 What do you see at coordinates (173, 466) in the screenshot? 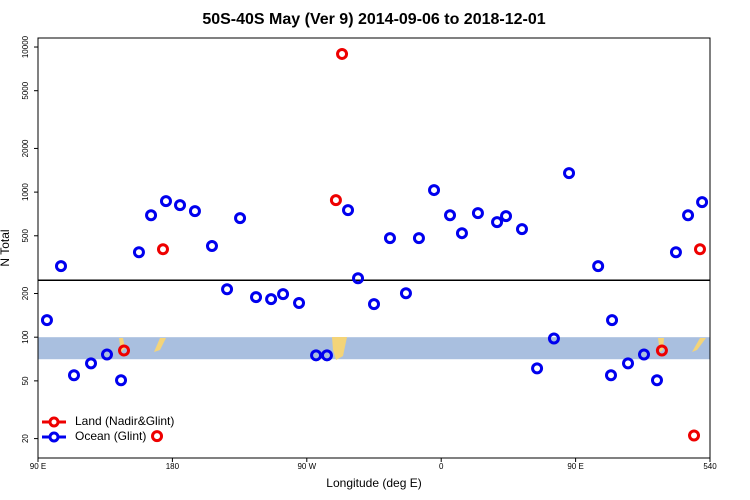
I see `x-tick-label: 180` at bounding box center [173, 466].